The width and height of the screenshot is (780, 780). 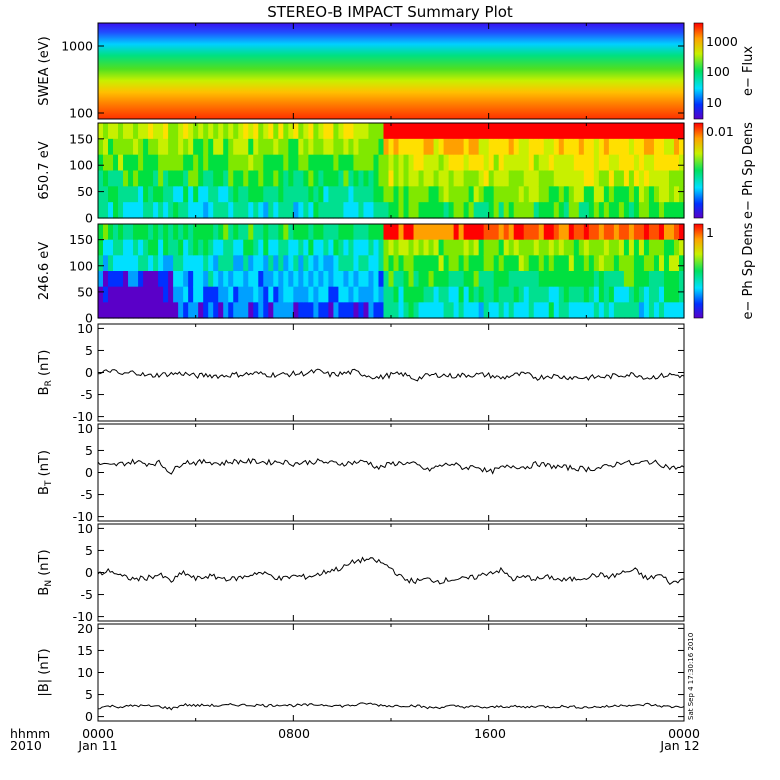 I want to click on pad_246-ytick-label: 0, so click(x=89, y=318).